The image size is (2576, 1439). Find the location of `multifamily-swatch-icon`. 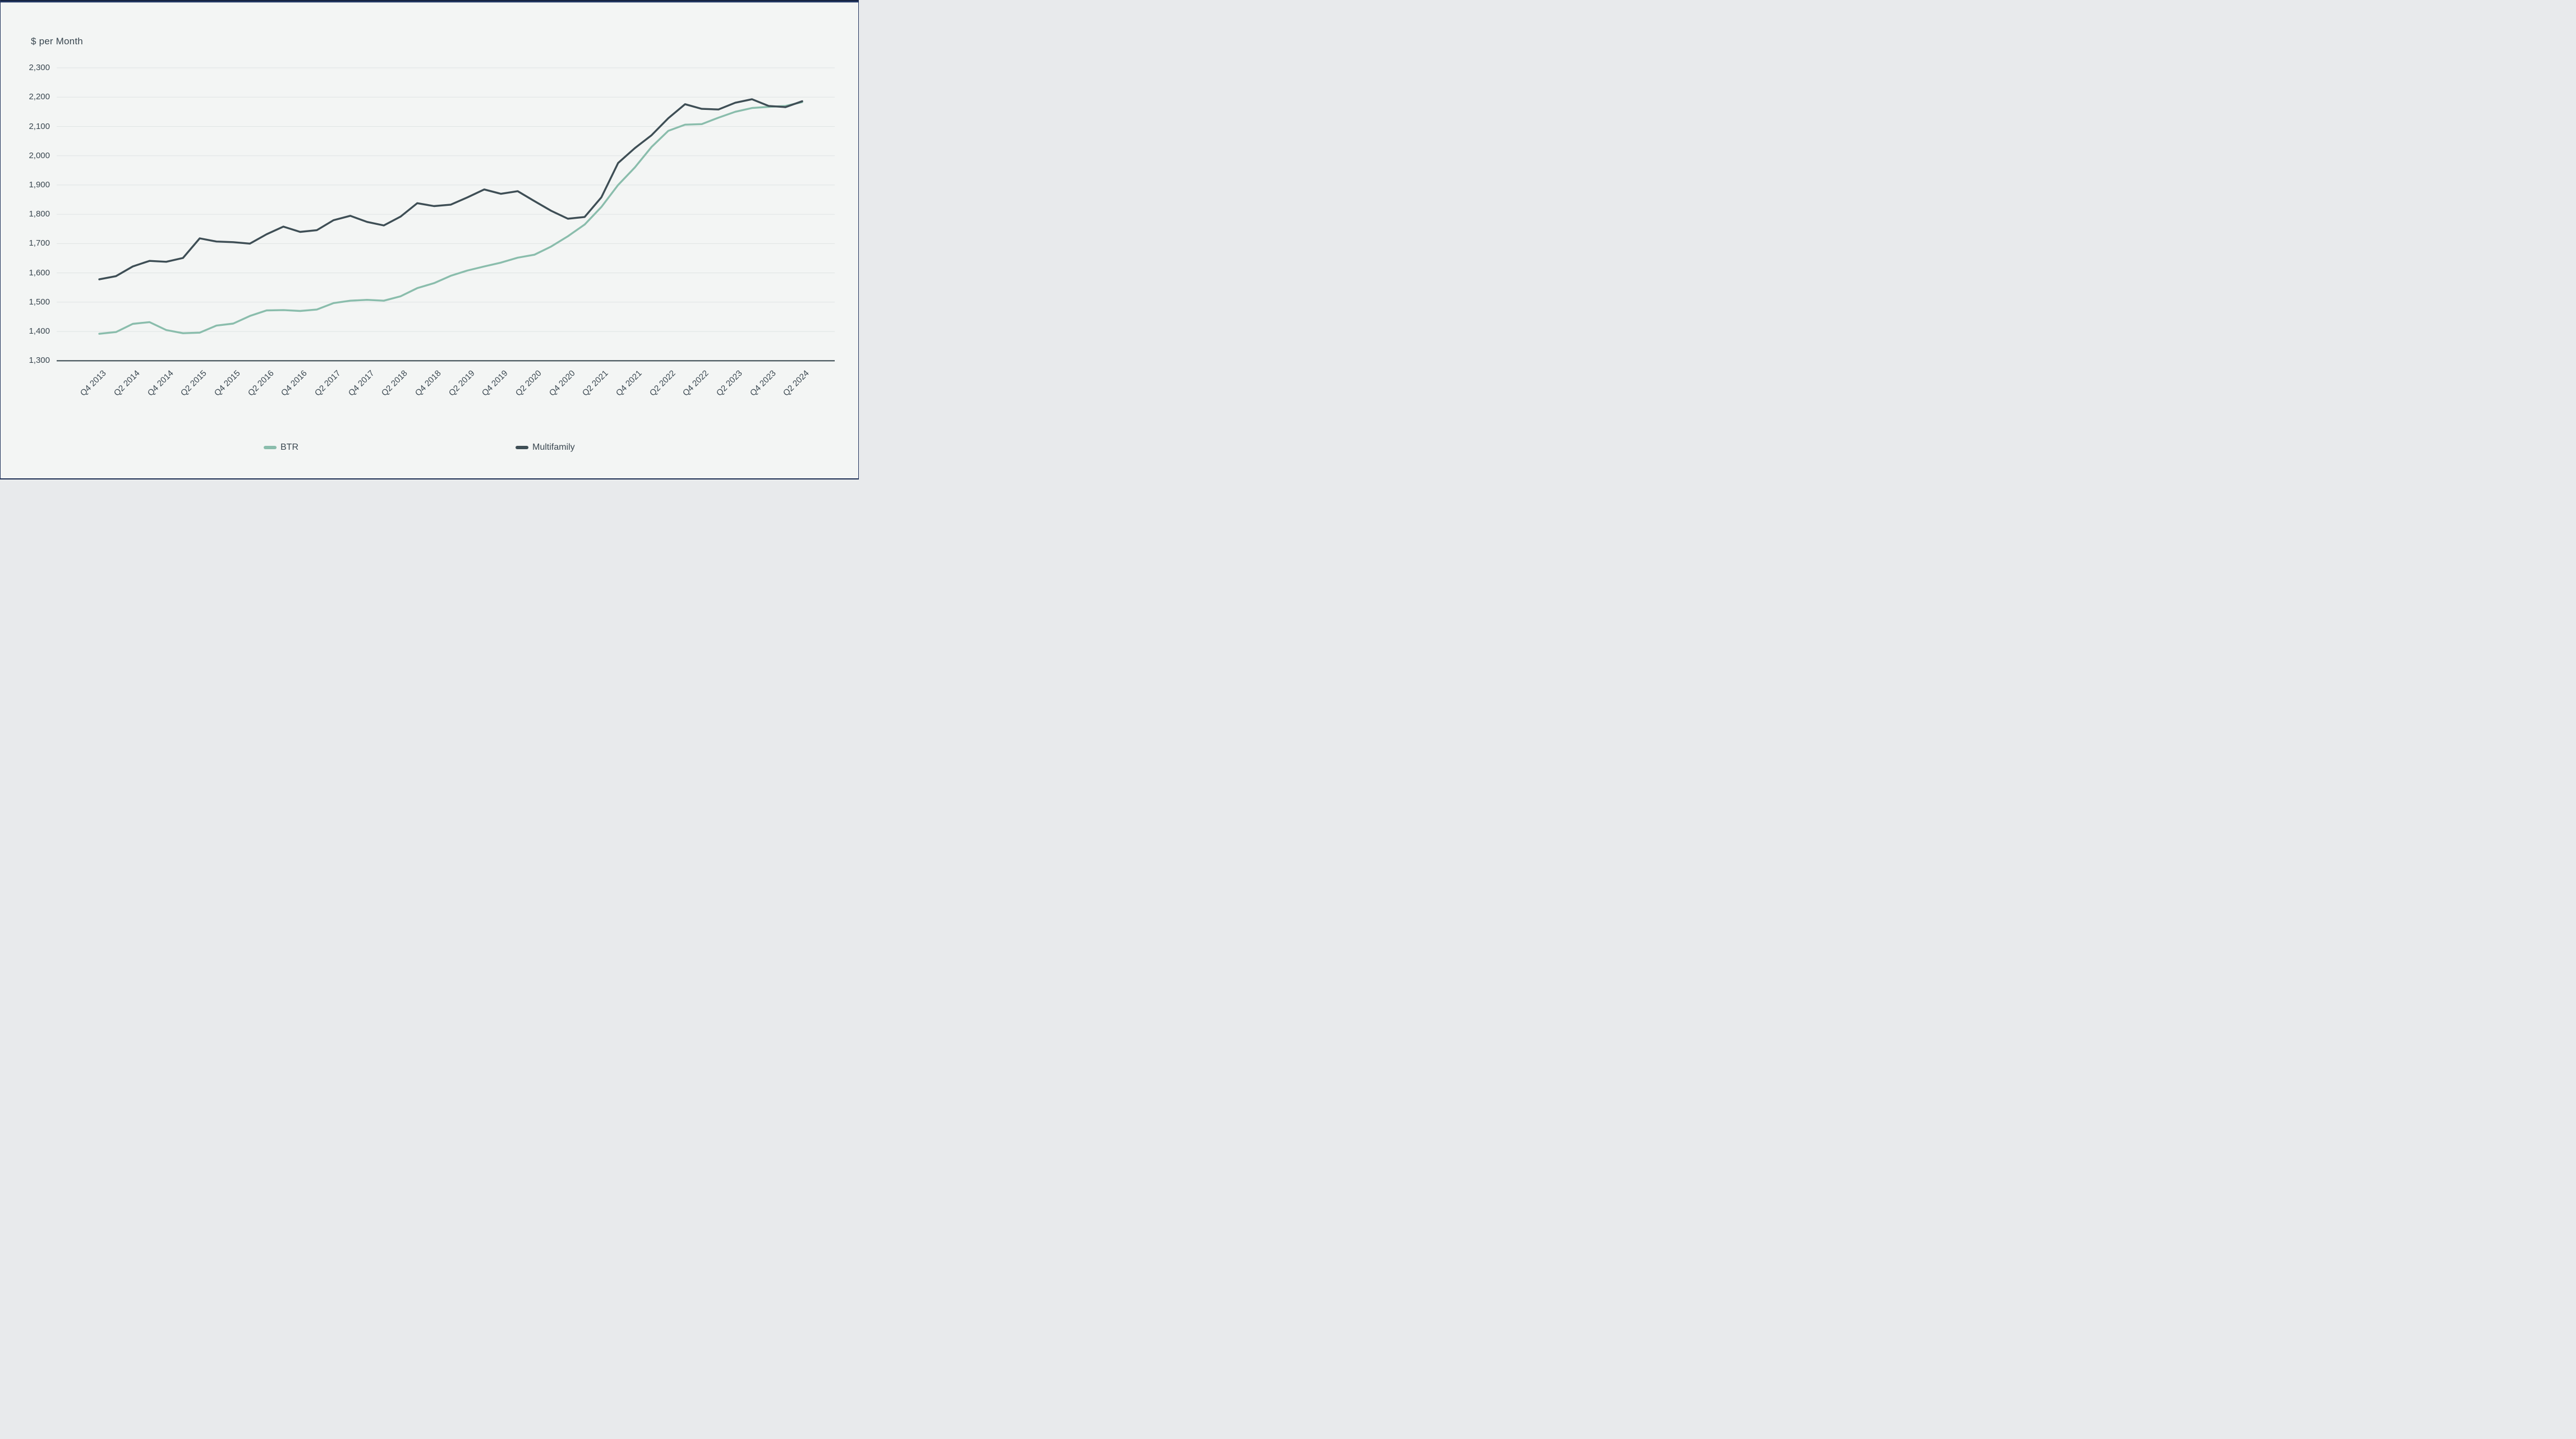

multifamily-swatch-icon is located at coordinates (522, 447).